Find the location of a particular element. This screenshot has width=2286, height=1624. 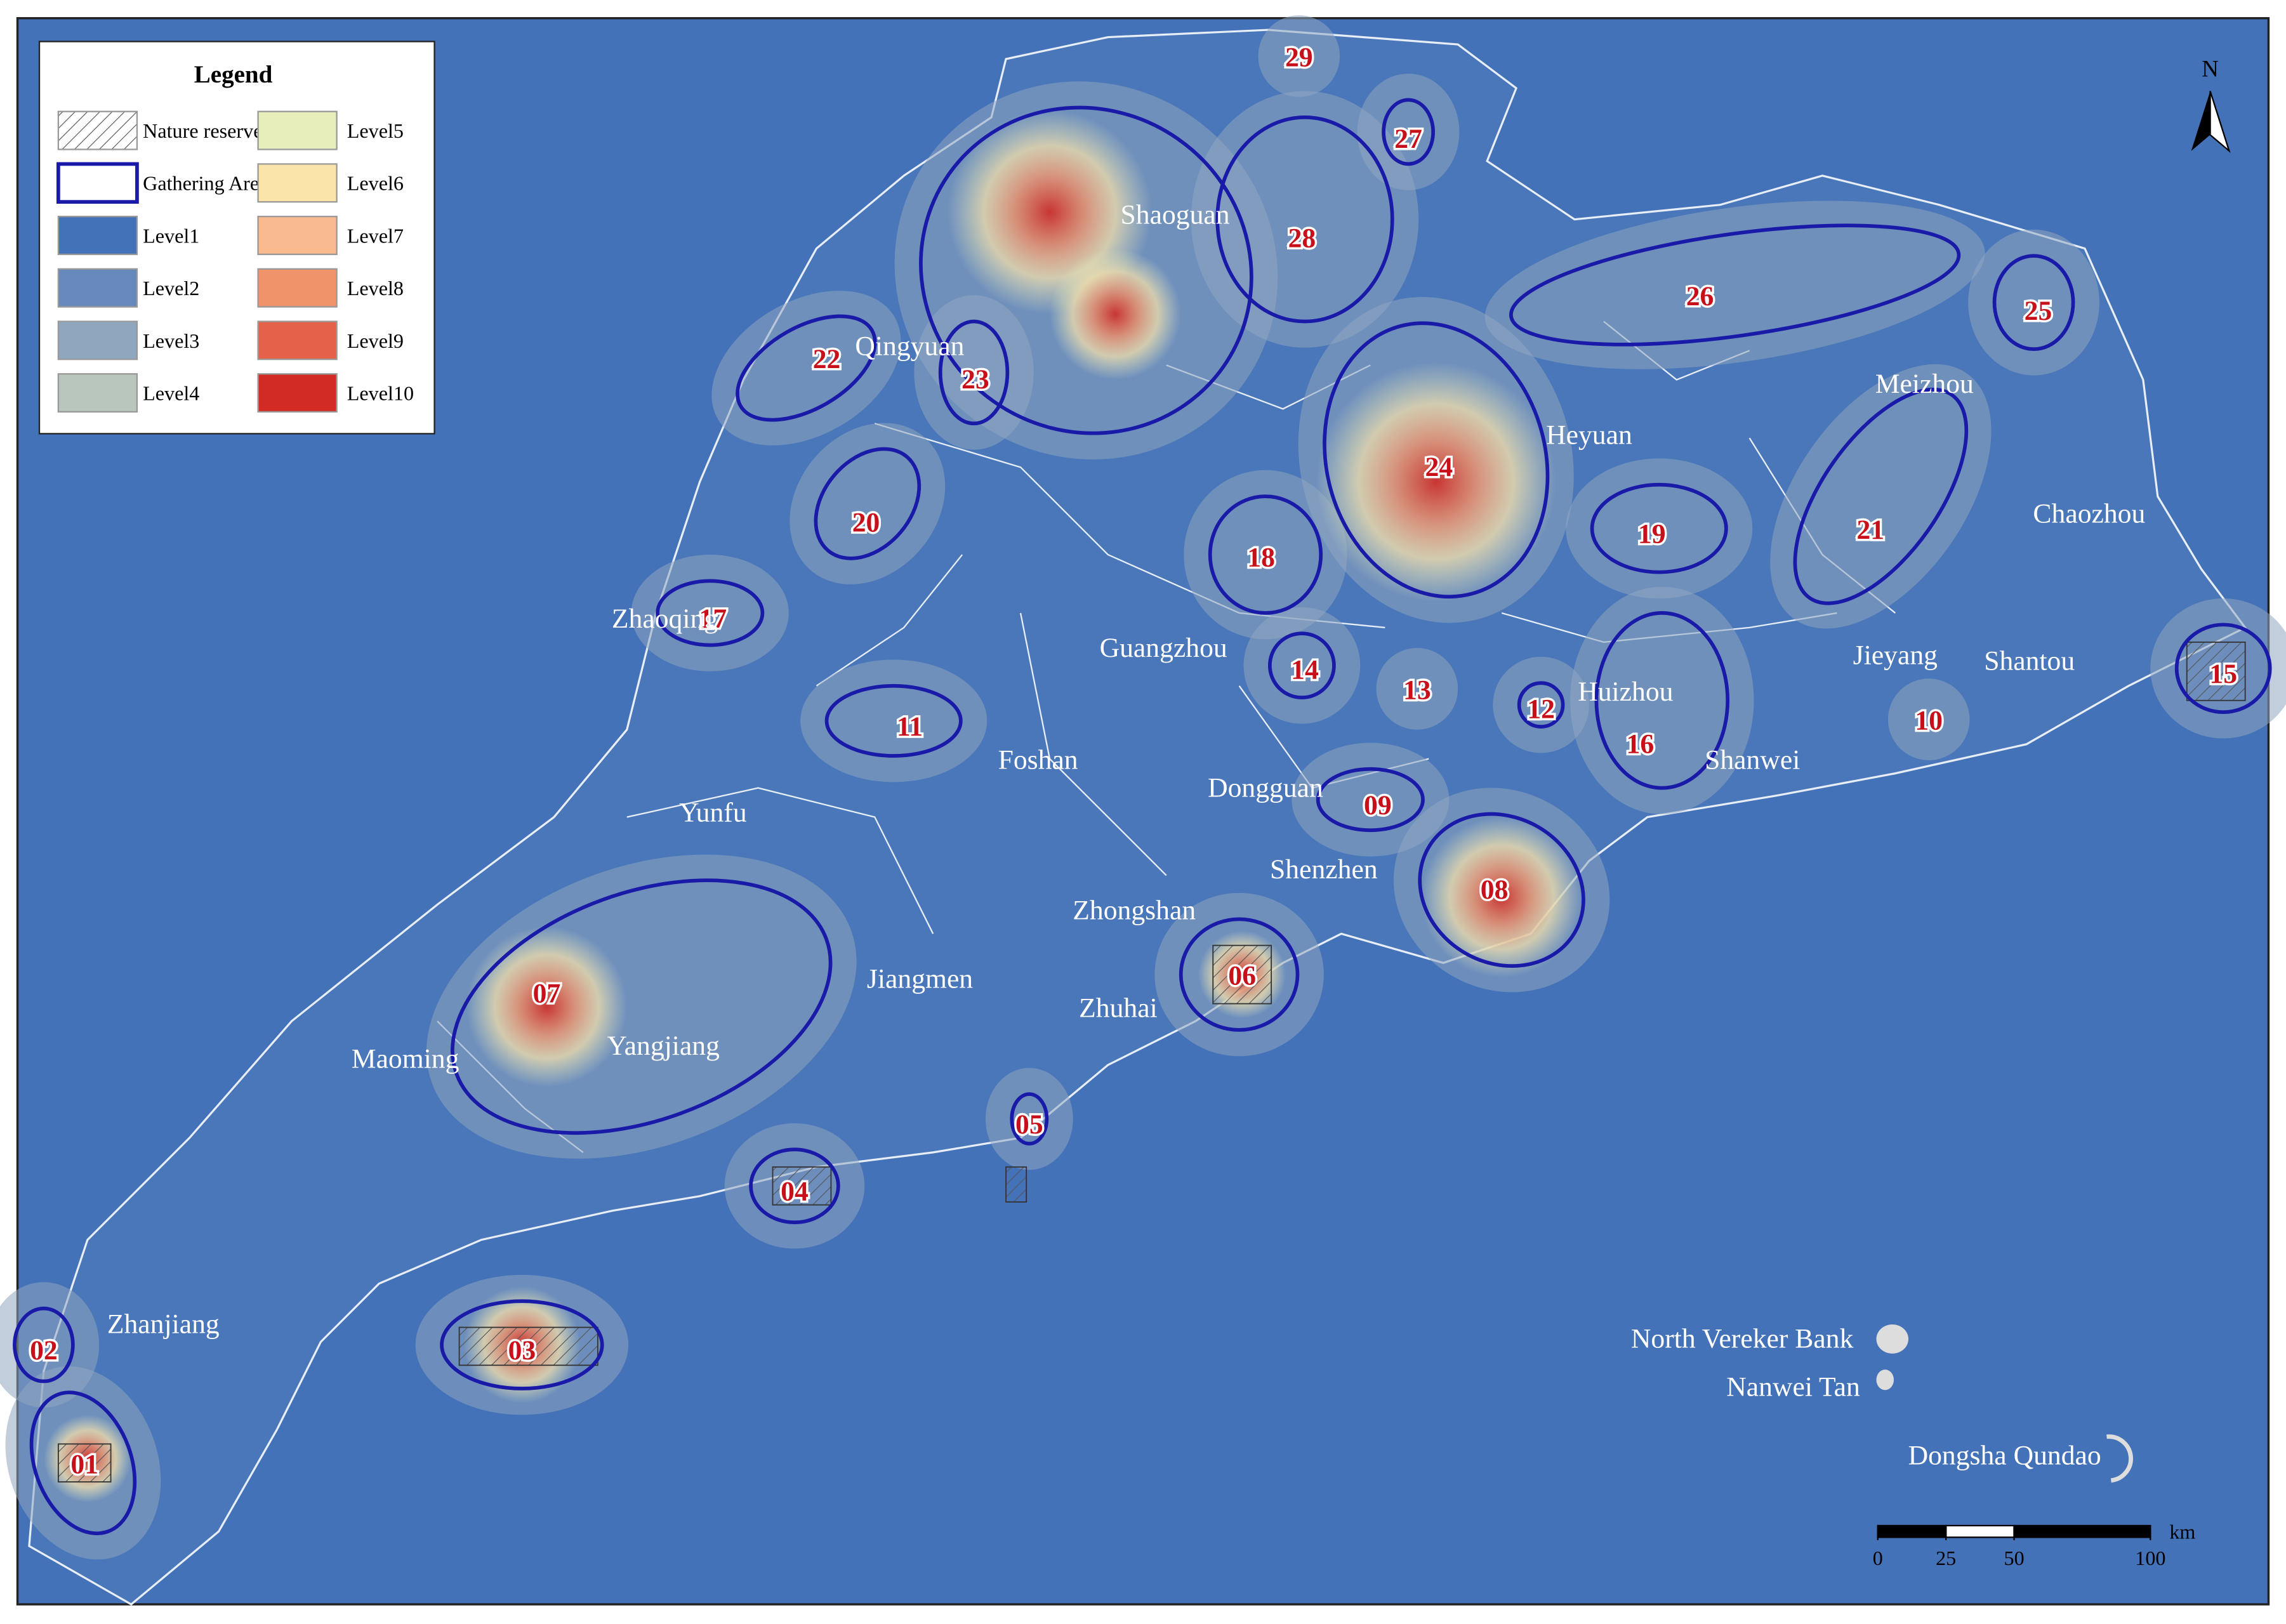

legend-label: Level6 is located at coordinates (375, 183).